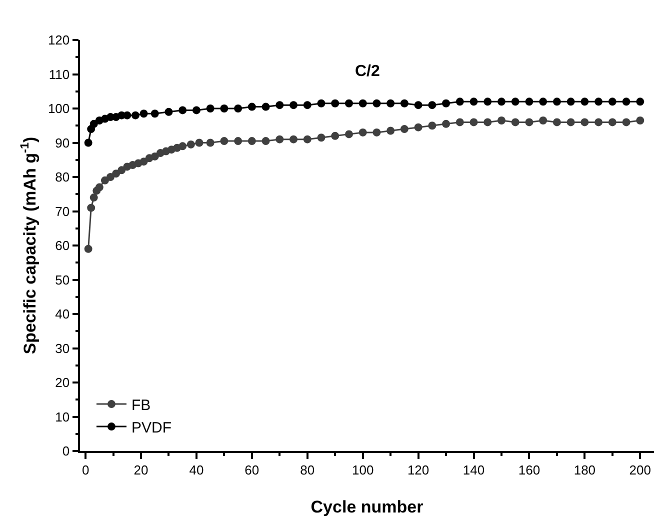  Describe the element at coordinates (252, 470) in the screenshot. I see `x-tick-label: 60` at that location.